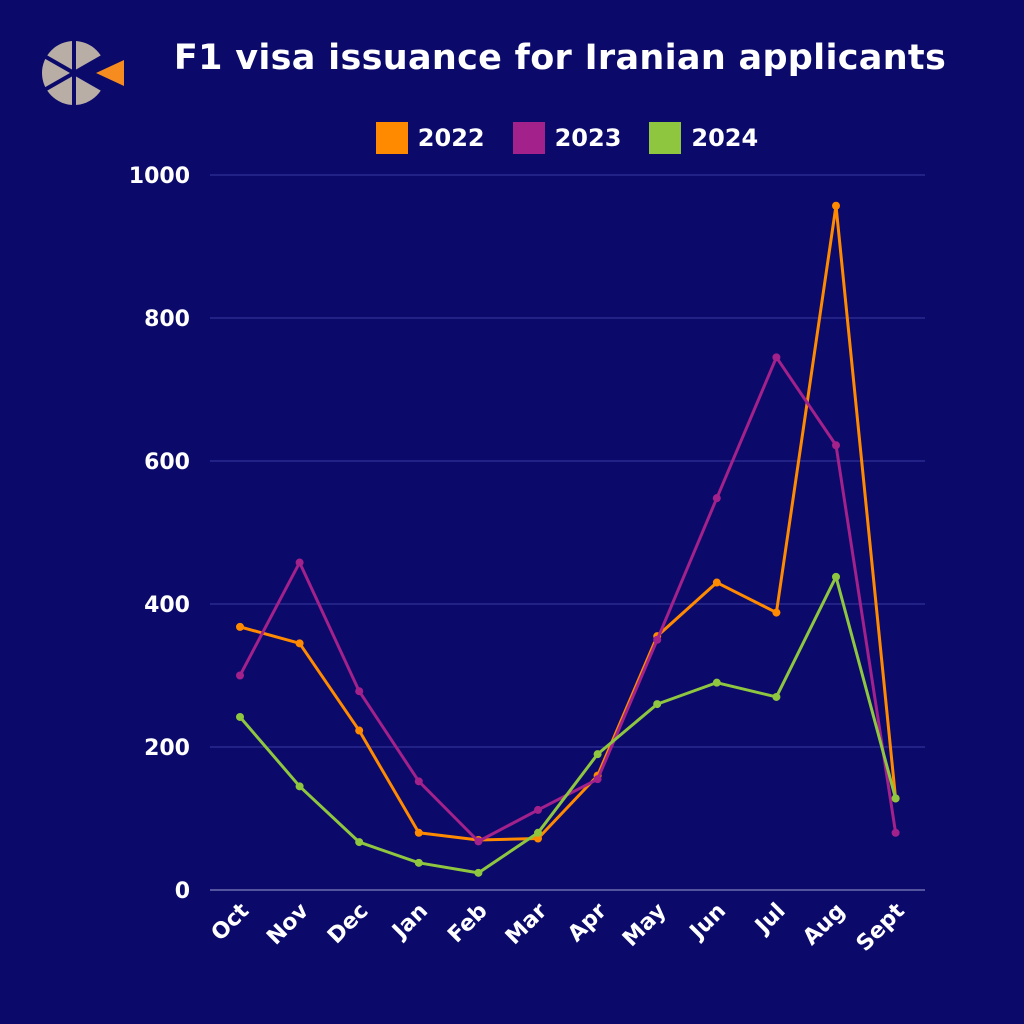 This screenshot has height=1024, width=1024. What do you see at coordinates (348, 924) in the screenshot?
I see `x-tick-label: Dec` at bounding box center [348, 924].